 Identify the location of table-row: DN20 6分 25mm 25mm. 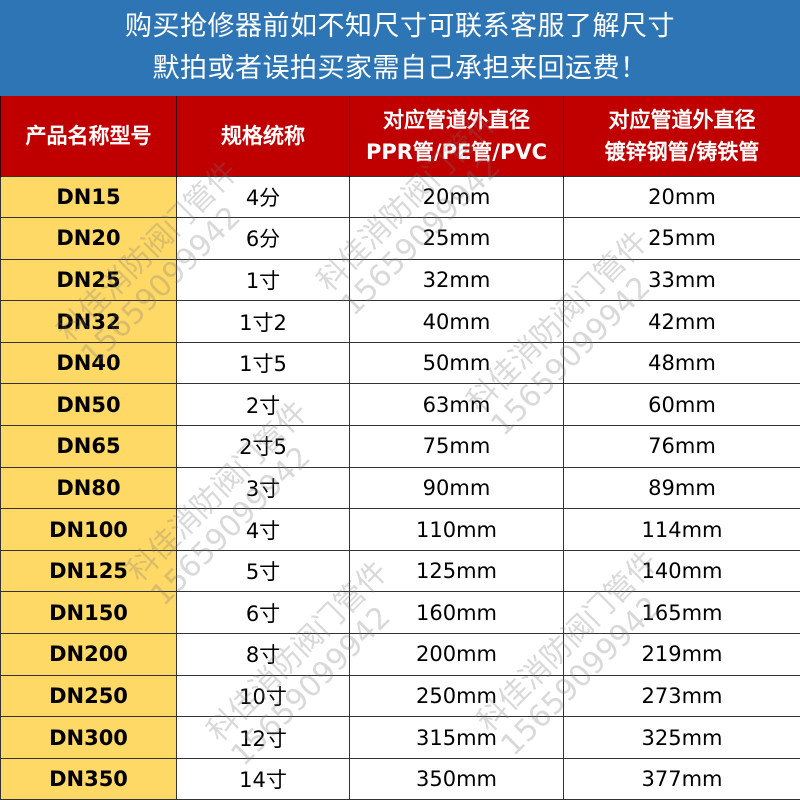
(400, 238).